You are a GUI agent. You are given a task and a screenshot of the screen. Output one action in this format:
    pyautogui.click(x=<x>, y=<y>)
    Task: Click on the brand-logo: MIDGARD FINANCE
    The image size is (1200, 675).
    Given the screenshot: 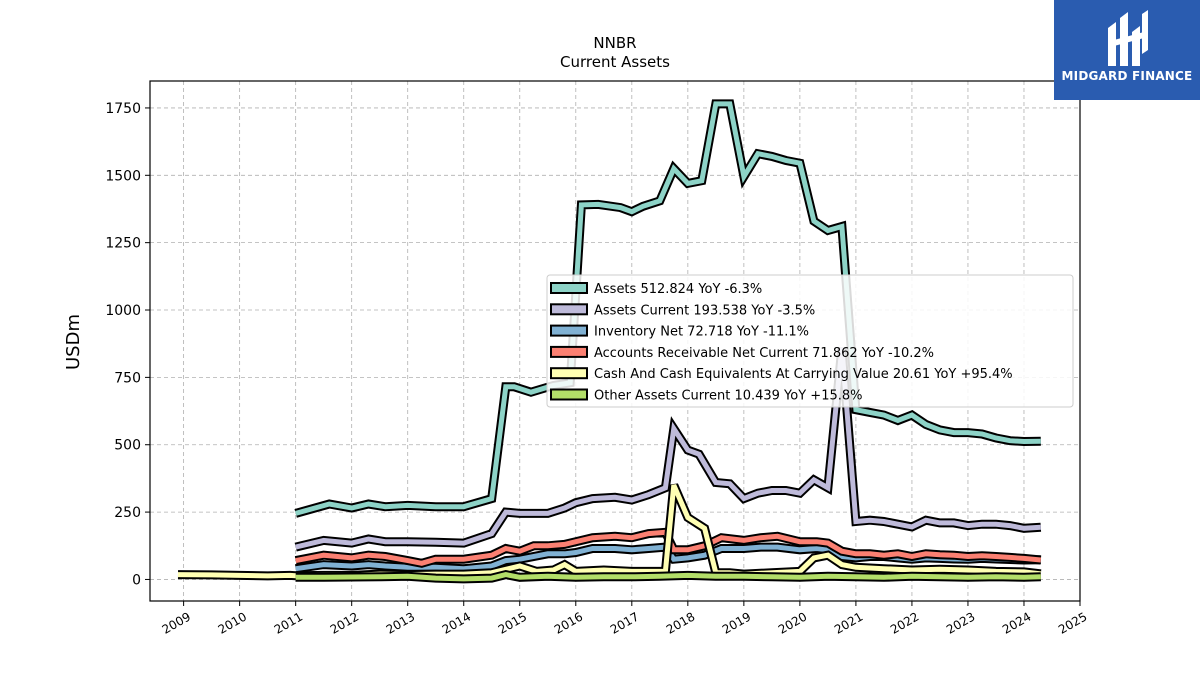 What is the action you would take?
    pyautogui.click(x=1127, y=50)
    